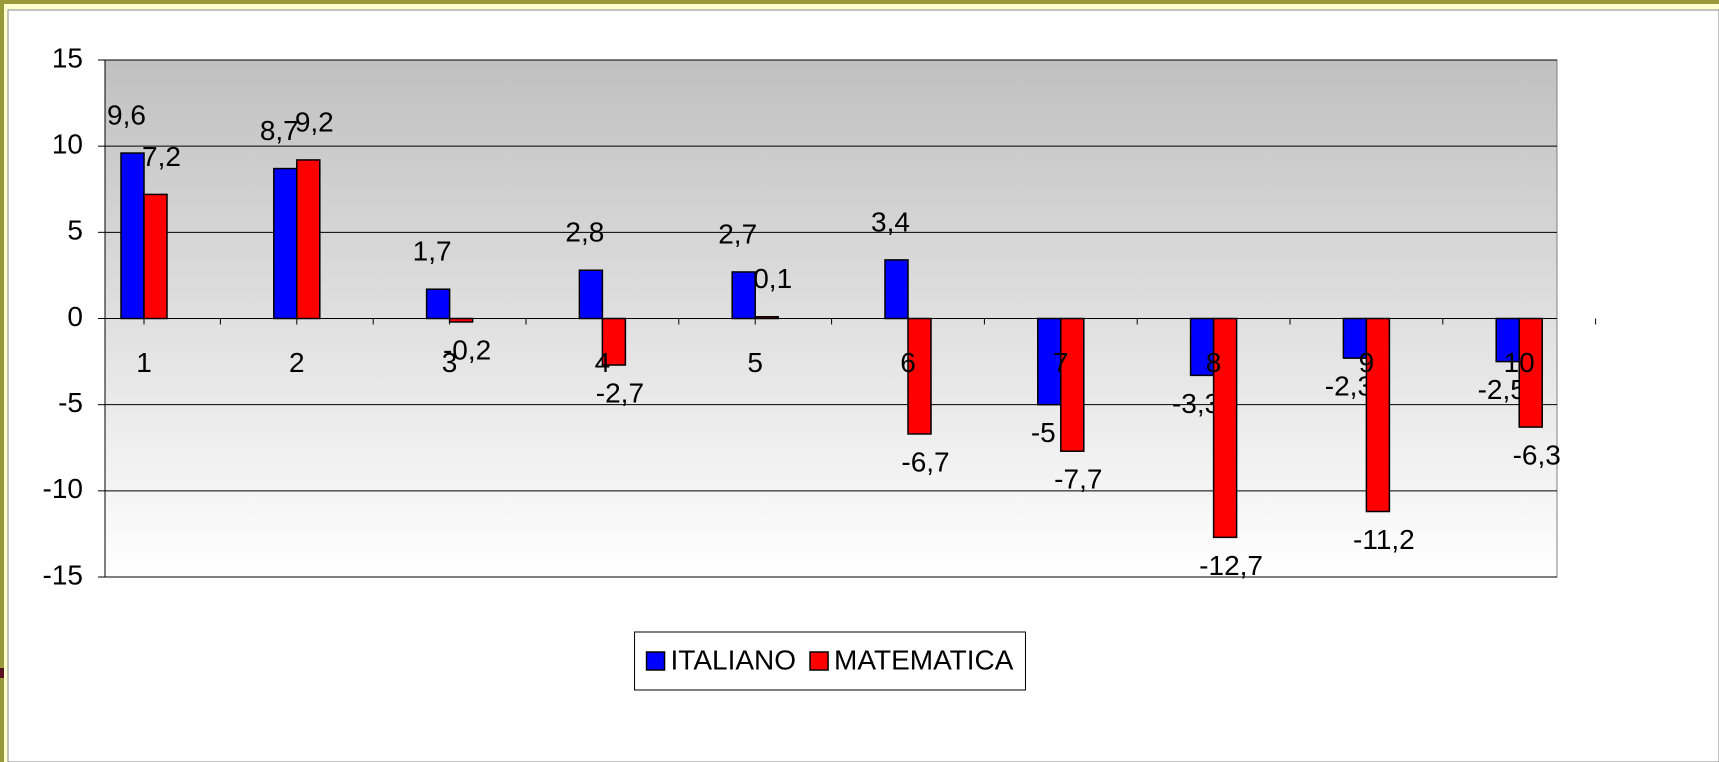 The width and height of the screenshot is (1719, 762). I want to click on y-tick-label: 15, so click(67, 57).